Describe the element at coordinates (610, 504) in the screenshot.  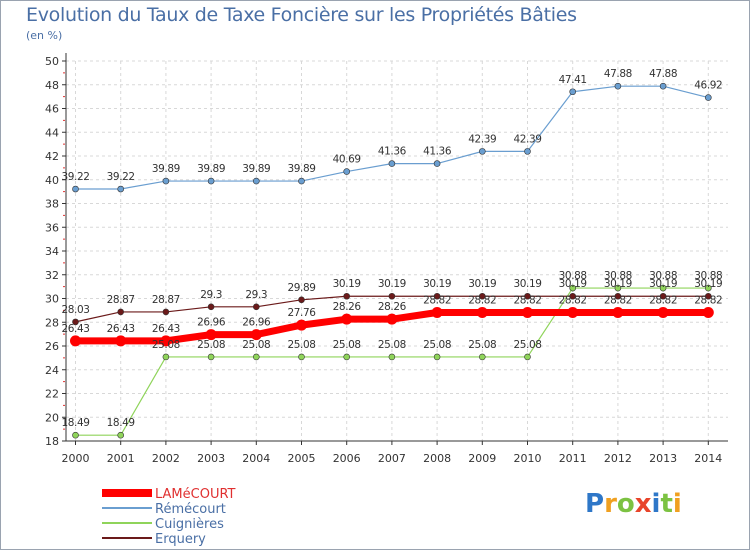
I see `logo-letter: r` at that location.